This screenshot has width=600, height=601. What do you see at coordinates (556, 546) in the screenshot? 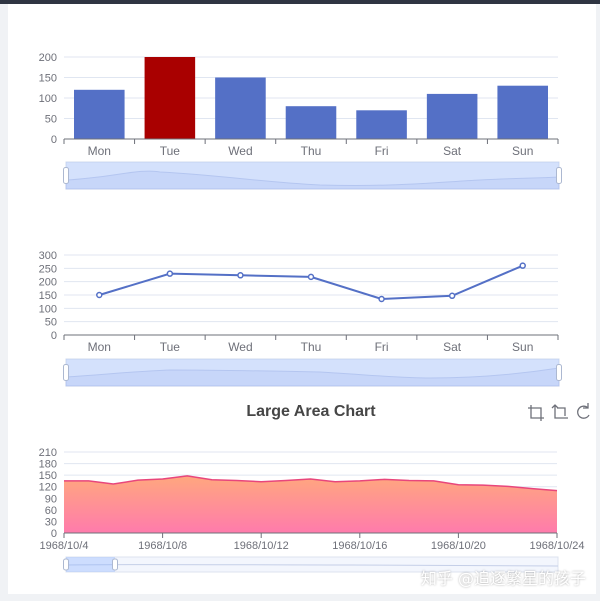
I see `area-chart-xtick-label: 1968/10/24` at bounding box center [556, 546].